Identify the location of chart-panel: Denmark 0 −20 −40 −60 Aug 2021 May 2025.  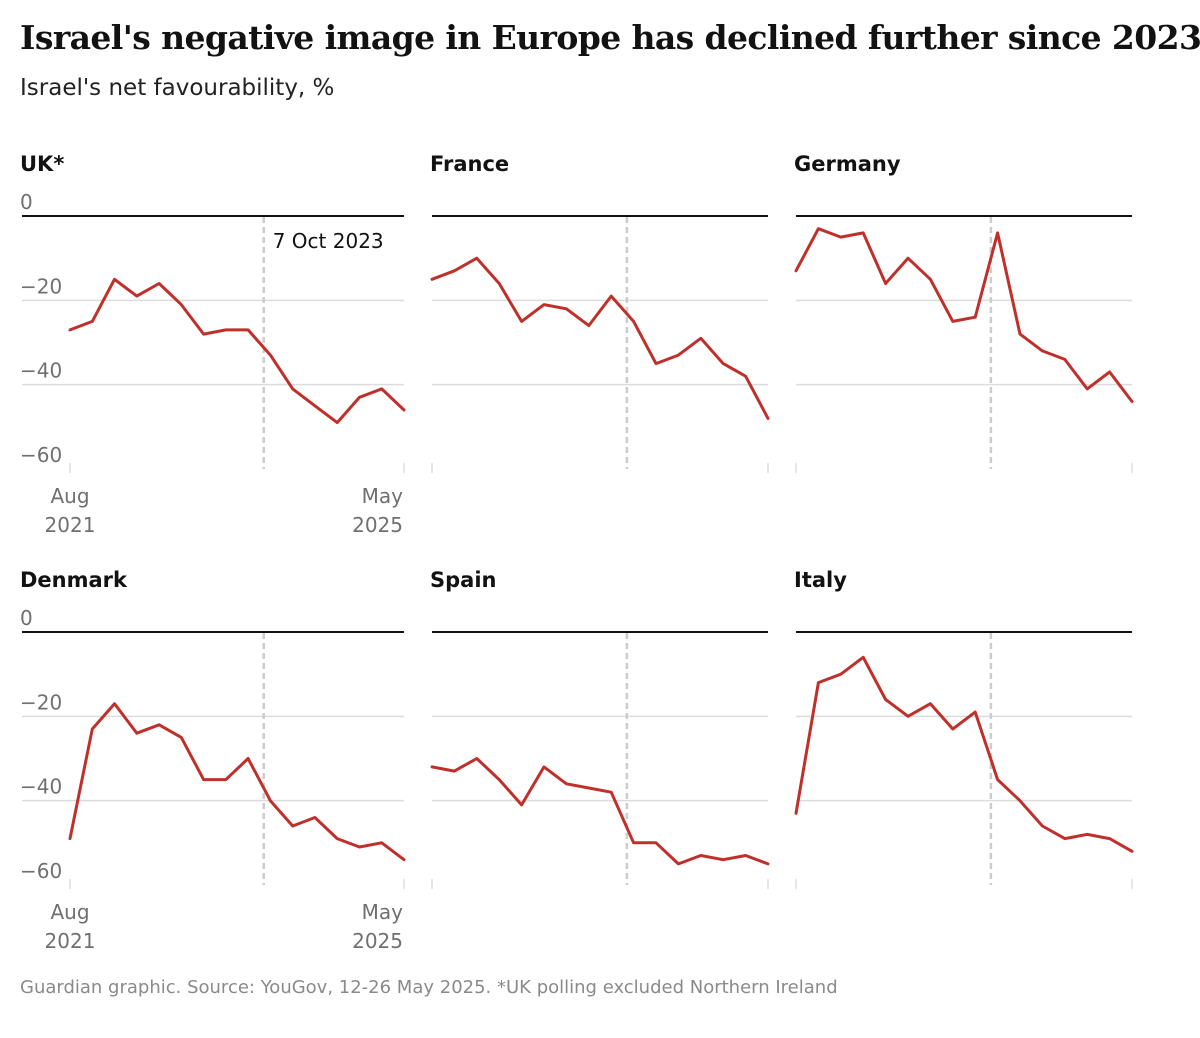
(213, 760).